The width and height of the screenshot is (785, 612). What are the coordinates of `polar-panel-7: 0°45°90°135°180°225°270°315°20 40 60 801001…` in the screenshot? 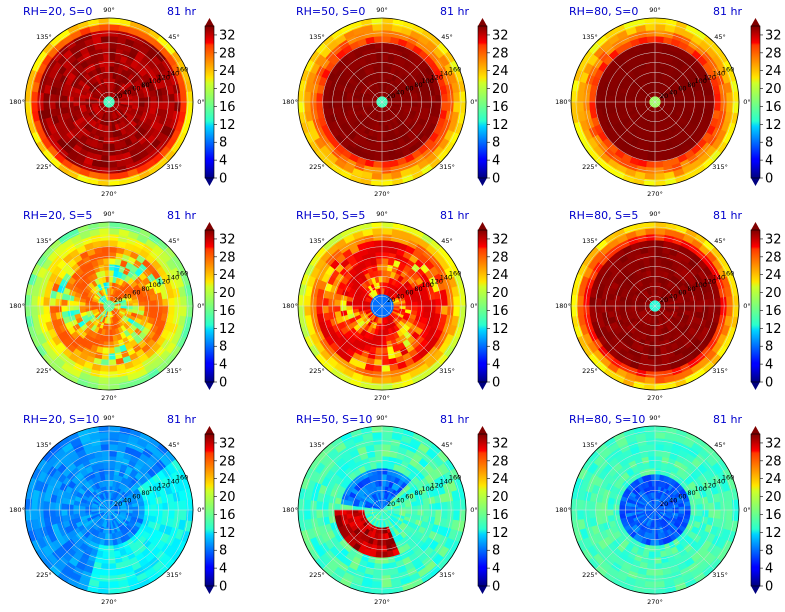 It's located at (122, 509).